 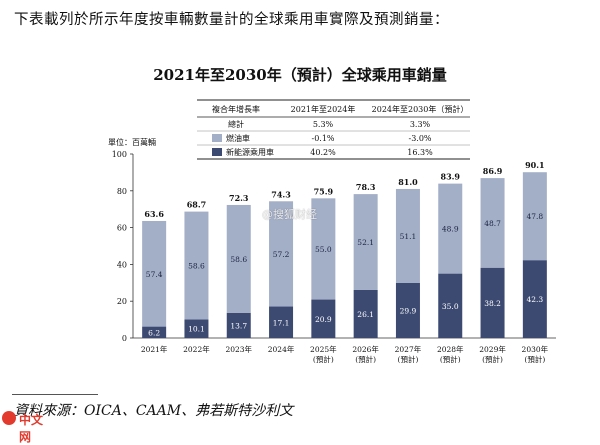 I want to click on data-label-total: 86.9, so click(x=493, y=171).